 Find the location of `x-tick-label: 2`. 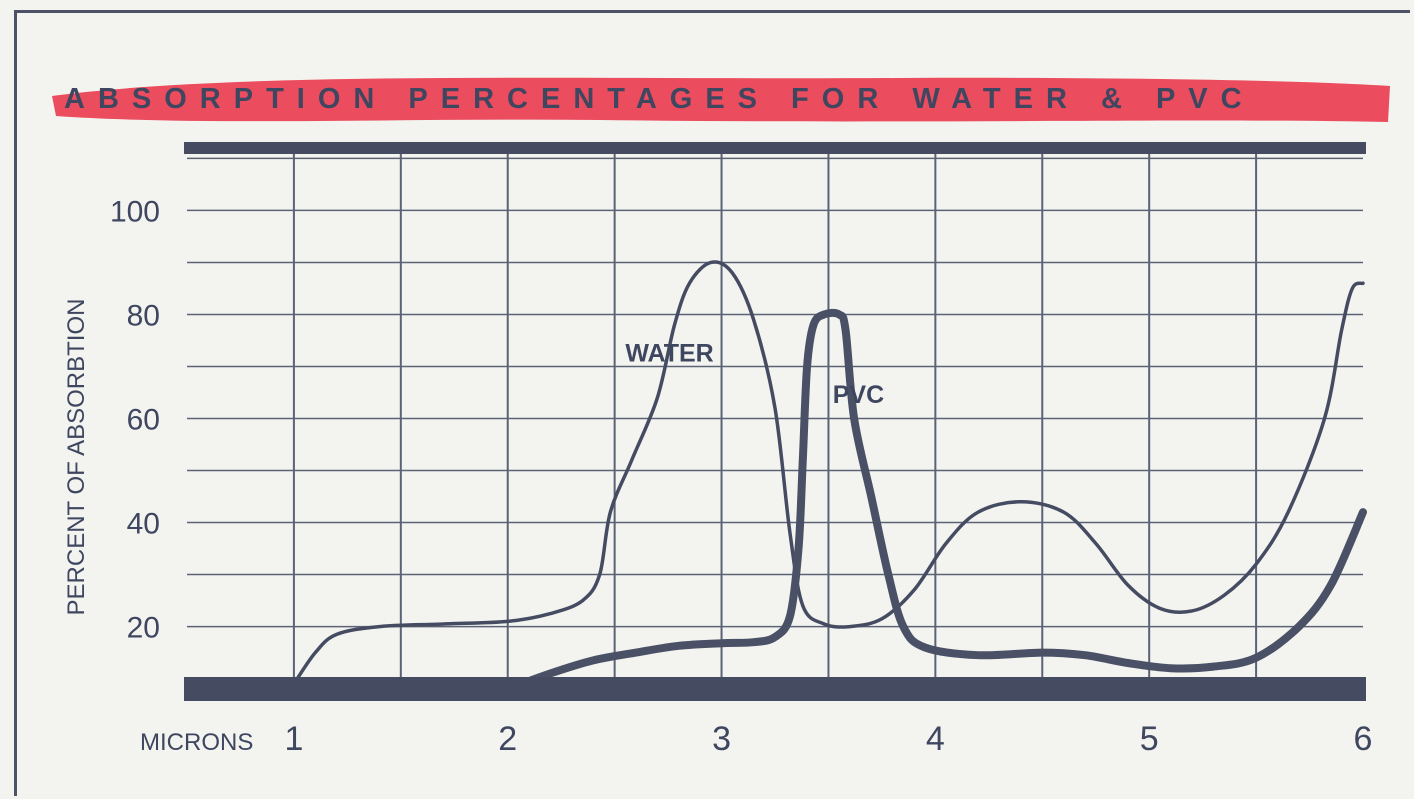

x-tick-label: 2 is located at coordinates (507, 739).